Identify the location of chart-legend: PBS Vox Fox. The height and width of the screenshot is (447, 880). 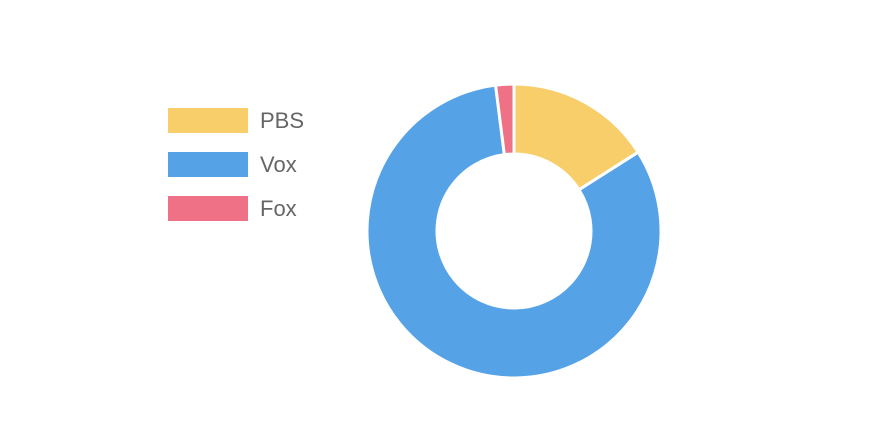
(236, 164).